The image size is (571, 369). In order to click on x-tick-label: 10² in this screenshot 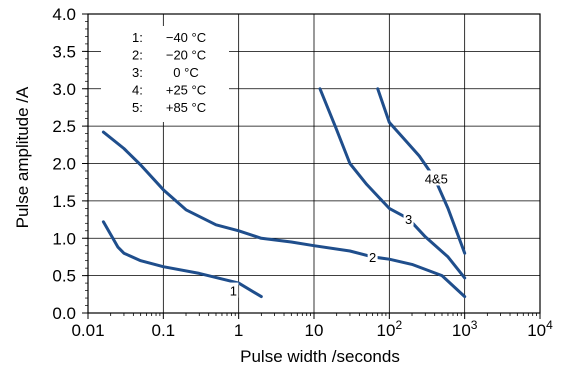, I will do `click(390, 329)`.